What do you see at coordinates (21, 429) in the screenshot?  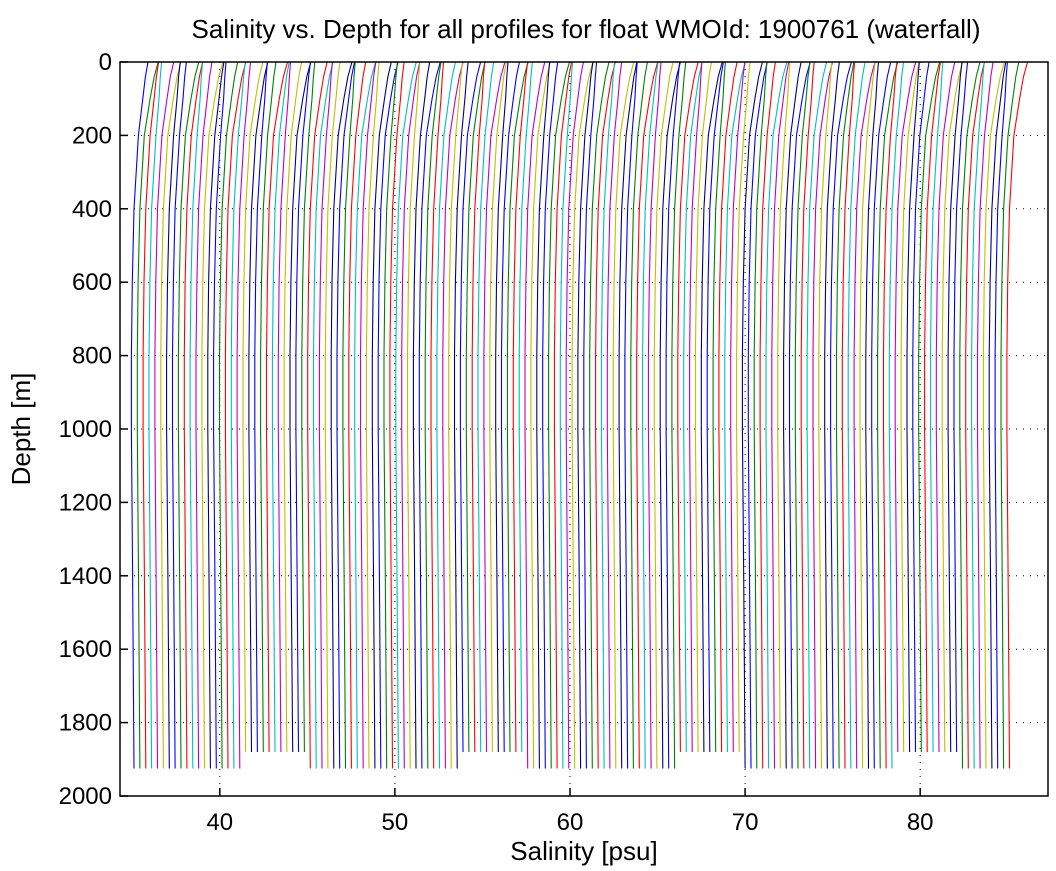 I see `y-axis-label: Depth [m]` at bounding box center [21, 429].